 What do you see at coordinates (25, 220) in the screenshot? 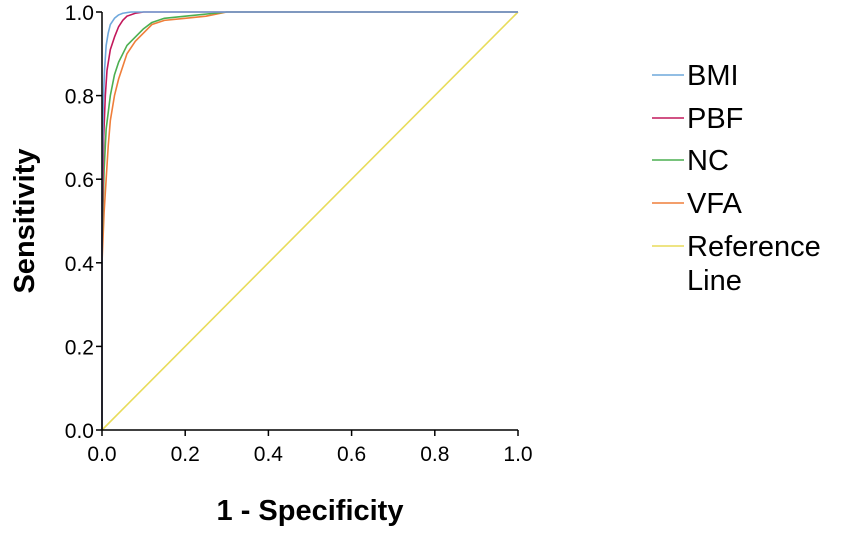
I see `y-axis-label: Sensitivity` at bounding box center [25, 220].